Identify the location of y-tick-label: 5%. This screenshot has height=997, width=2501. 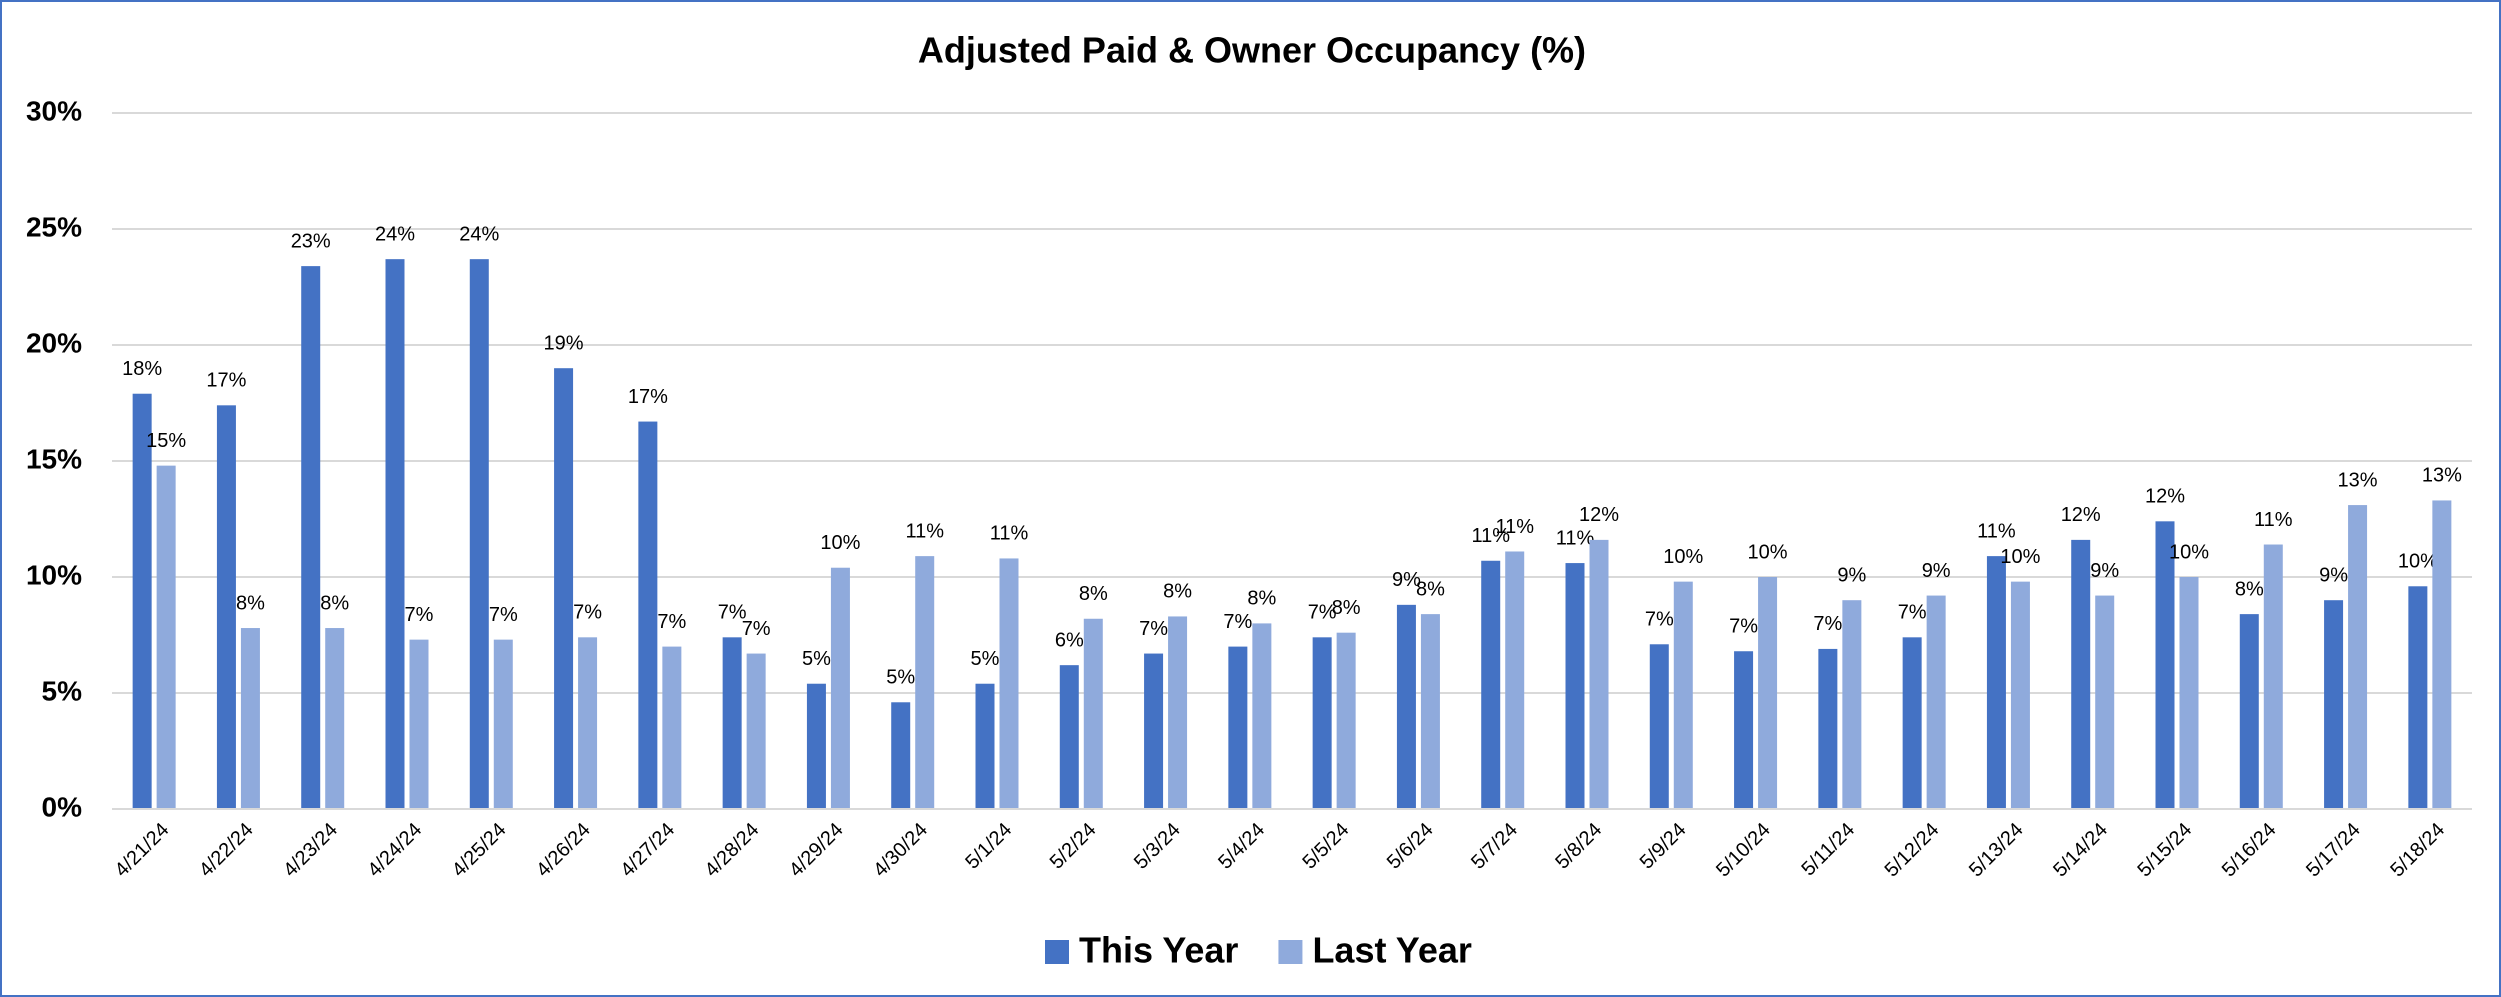
(62, 690).